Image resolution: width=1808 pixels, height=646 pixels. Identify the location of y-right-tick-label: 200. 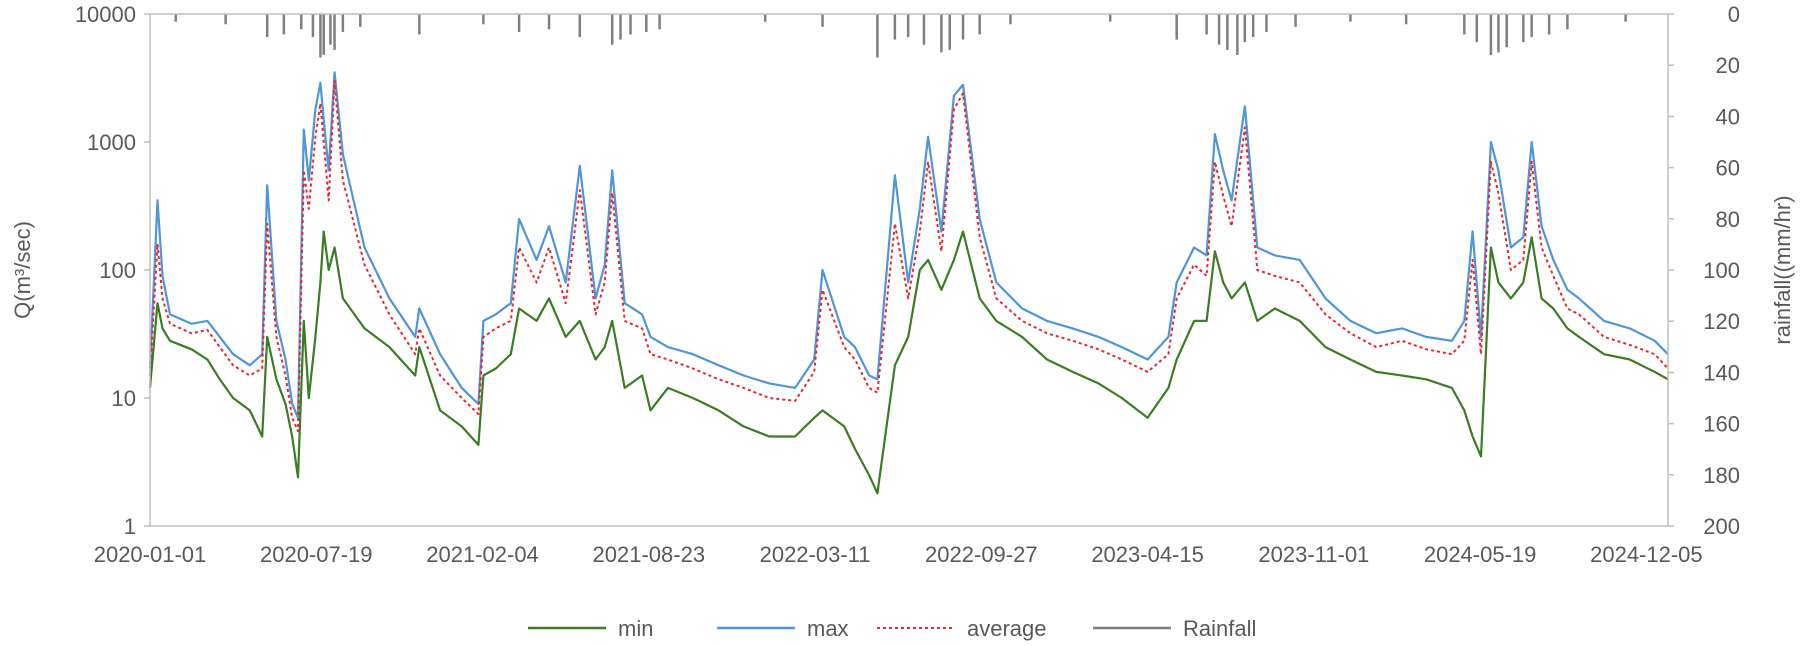
(1721, 526).